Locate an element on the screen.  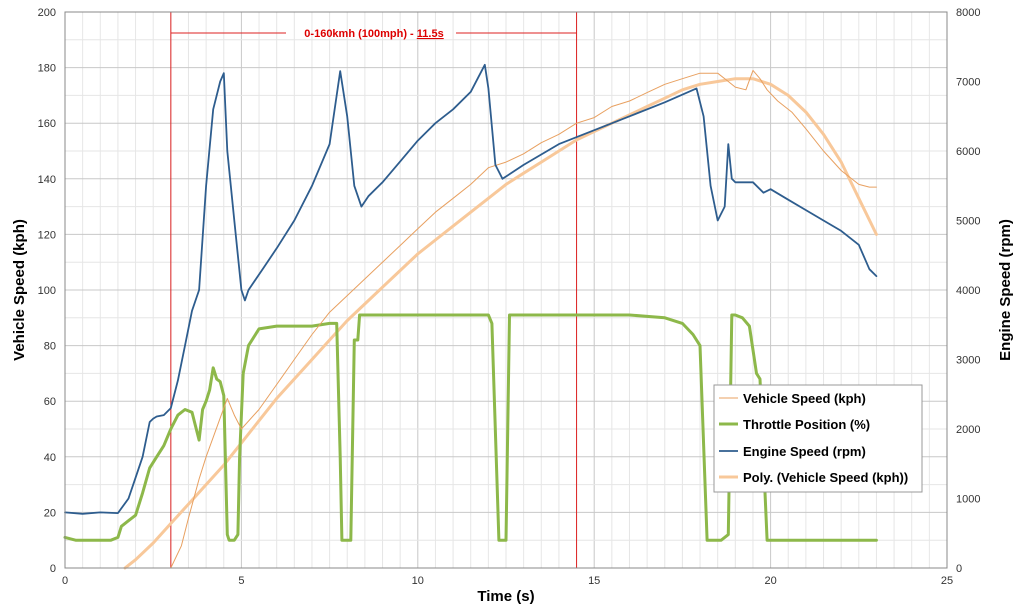
y-tick-label: 20 is located at coordinates (50, 513).